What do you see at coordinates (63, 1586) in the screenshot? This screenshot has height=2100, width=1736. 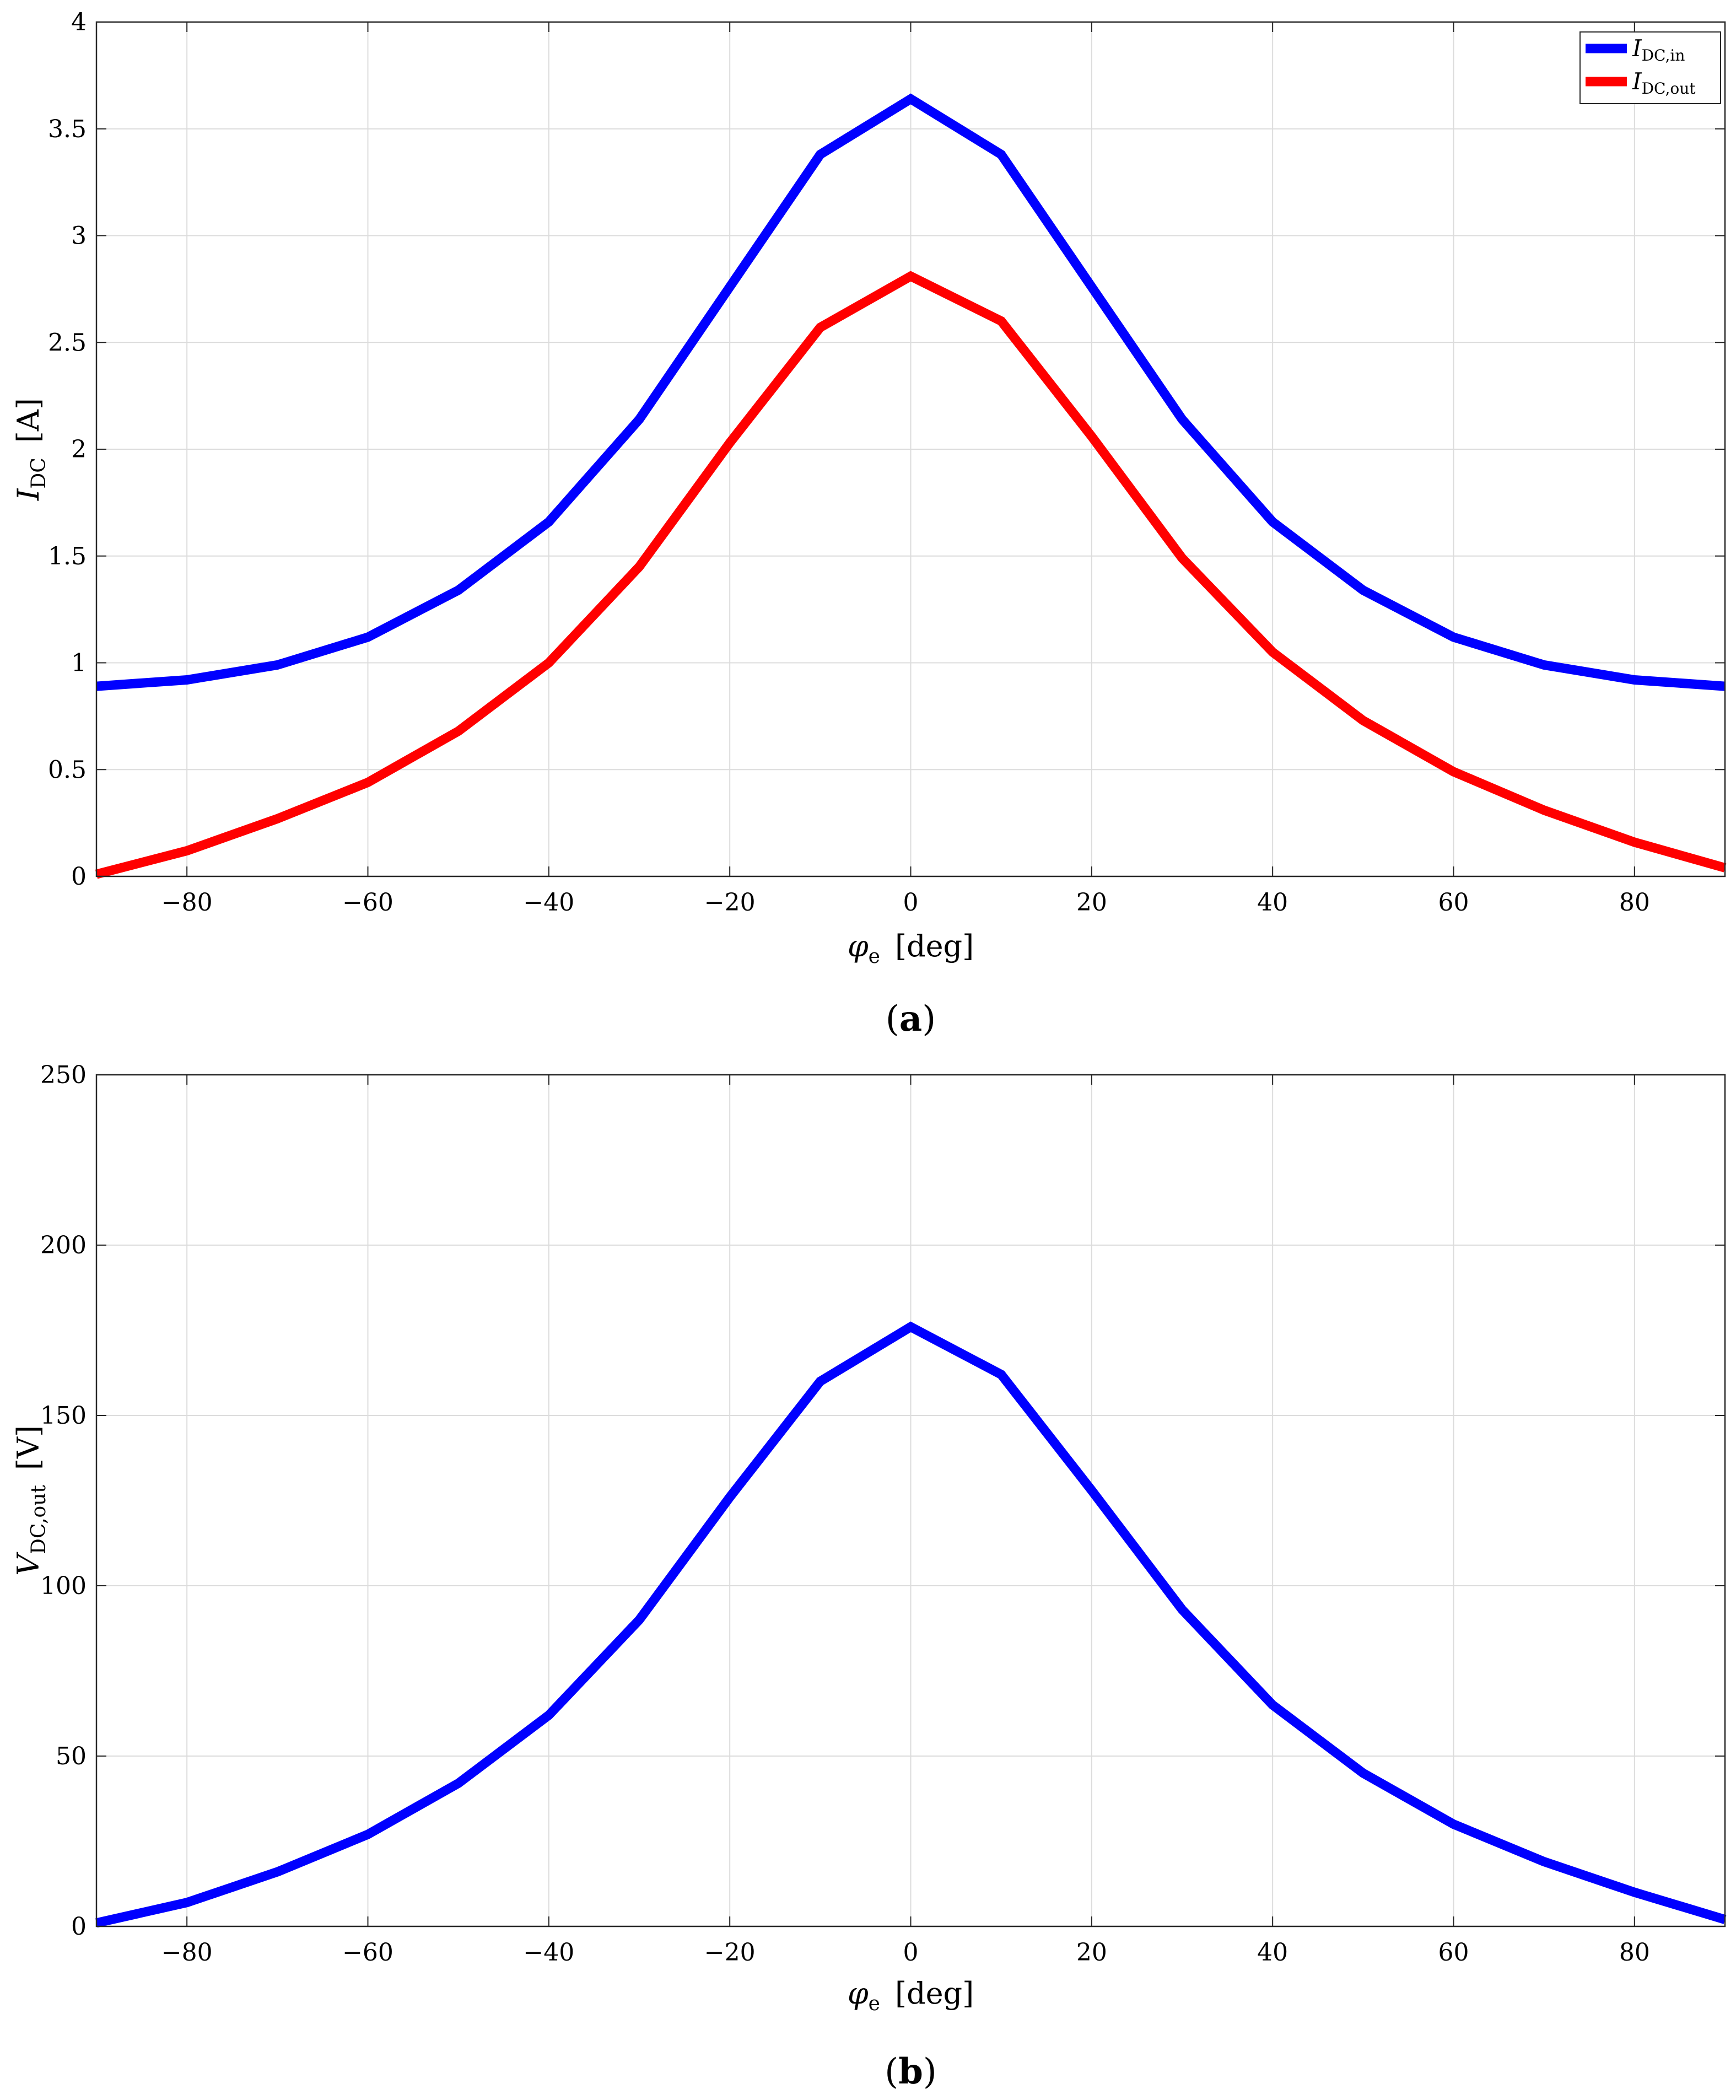 I see `y-tick-label: 100` at bounding box center [63, 1586].